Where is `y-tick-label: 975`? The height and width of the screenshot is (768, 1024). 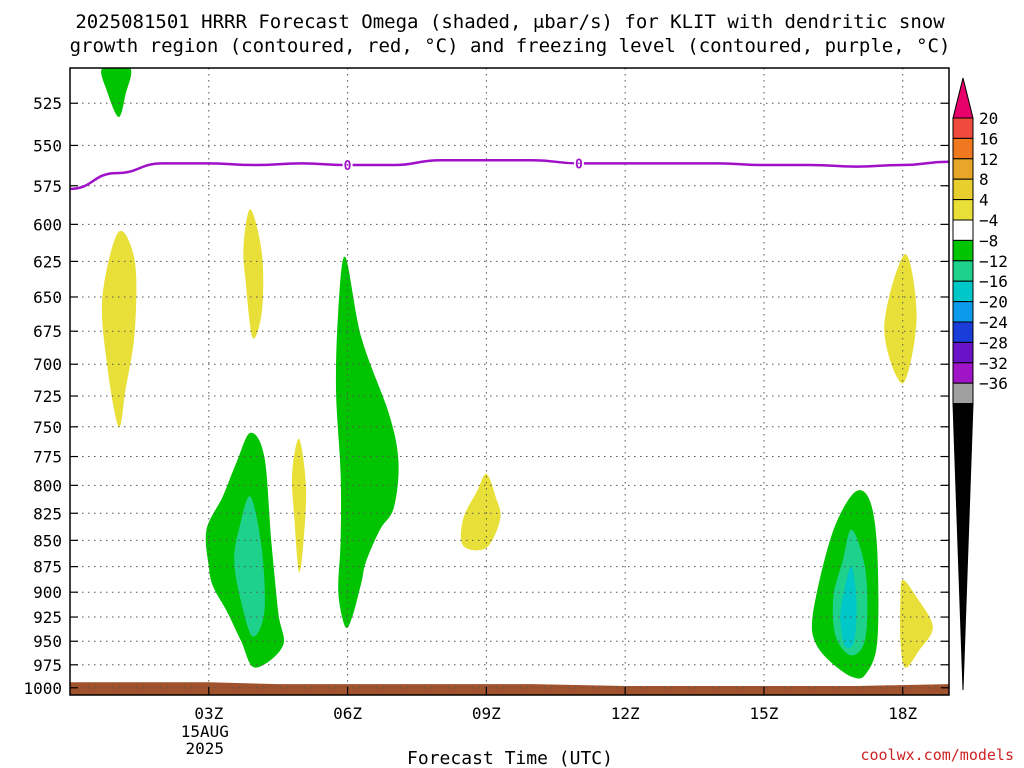 y-tick-label: 975 is located at coordinates (47, 665).